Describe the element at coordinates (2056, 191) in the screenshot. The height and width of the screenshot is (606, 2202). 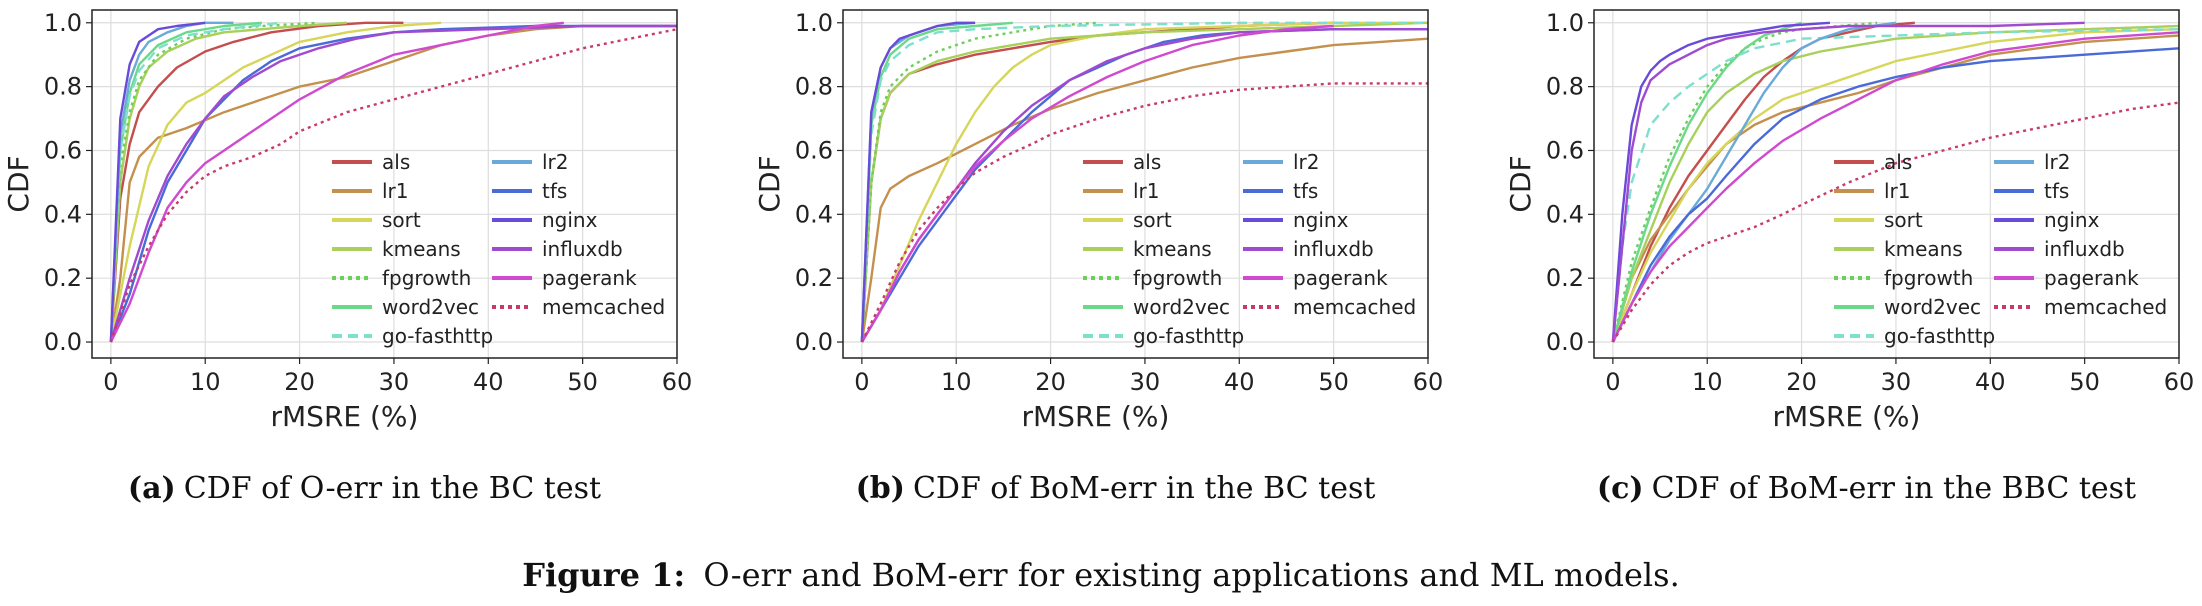
I see `legend-label-tfs: tfs` at that location.